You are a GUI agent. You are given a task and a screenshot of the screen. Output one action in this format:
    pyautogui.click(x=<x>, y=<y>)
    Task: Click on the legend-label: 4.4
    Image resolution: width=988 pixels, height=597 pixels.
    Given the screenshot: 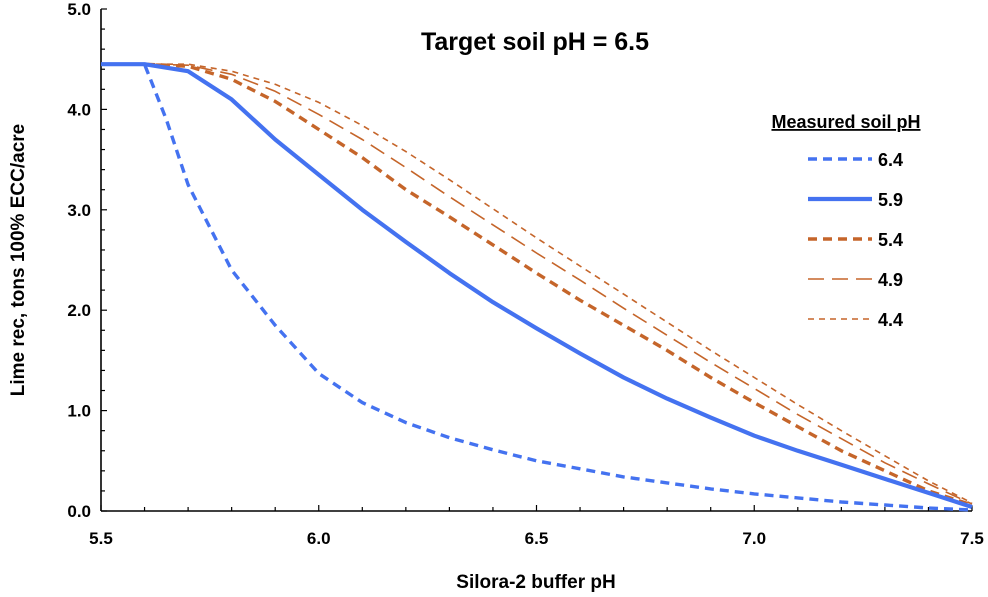 What is the action you would take?
    pyautogui.click(x=890, y=320)
    